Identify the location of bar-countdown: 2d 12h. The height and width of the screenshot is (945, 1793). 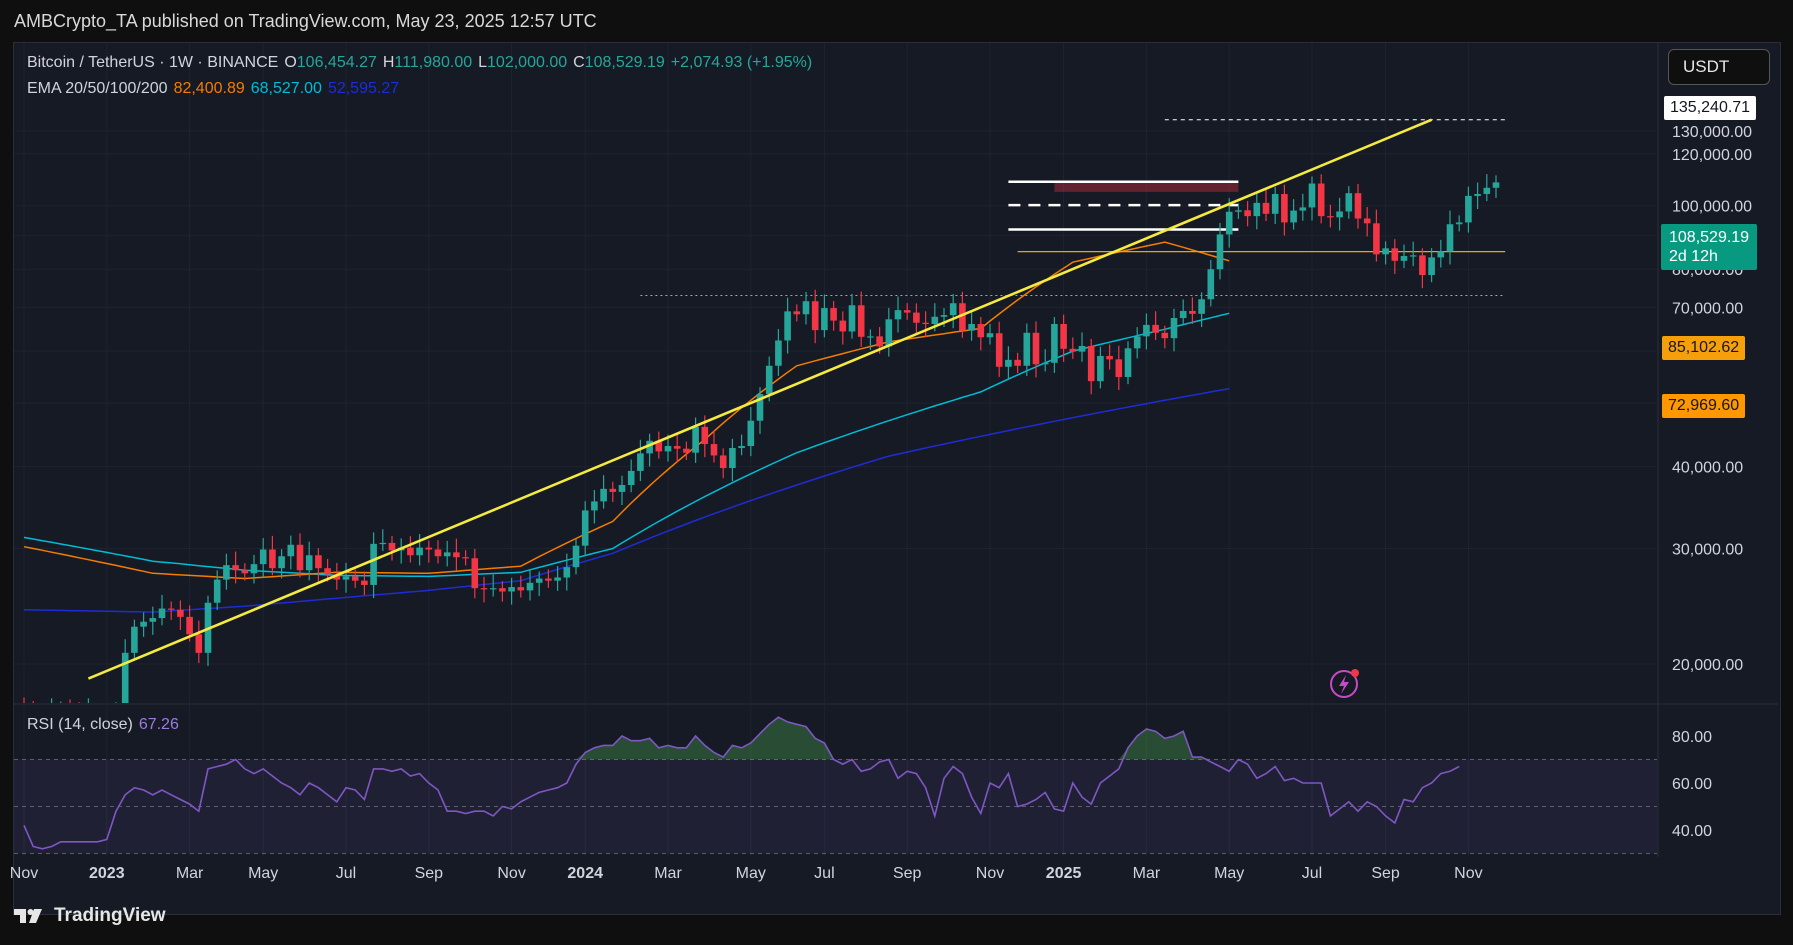
(1693, 256).